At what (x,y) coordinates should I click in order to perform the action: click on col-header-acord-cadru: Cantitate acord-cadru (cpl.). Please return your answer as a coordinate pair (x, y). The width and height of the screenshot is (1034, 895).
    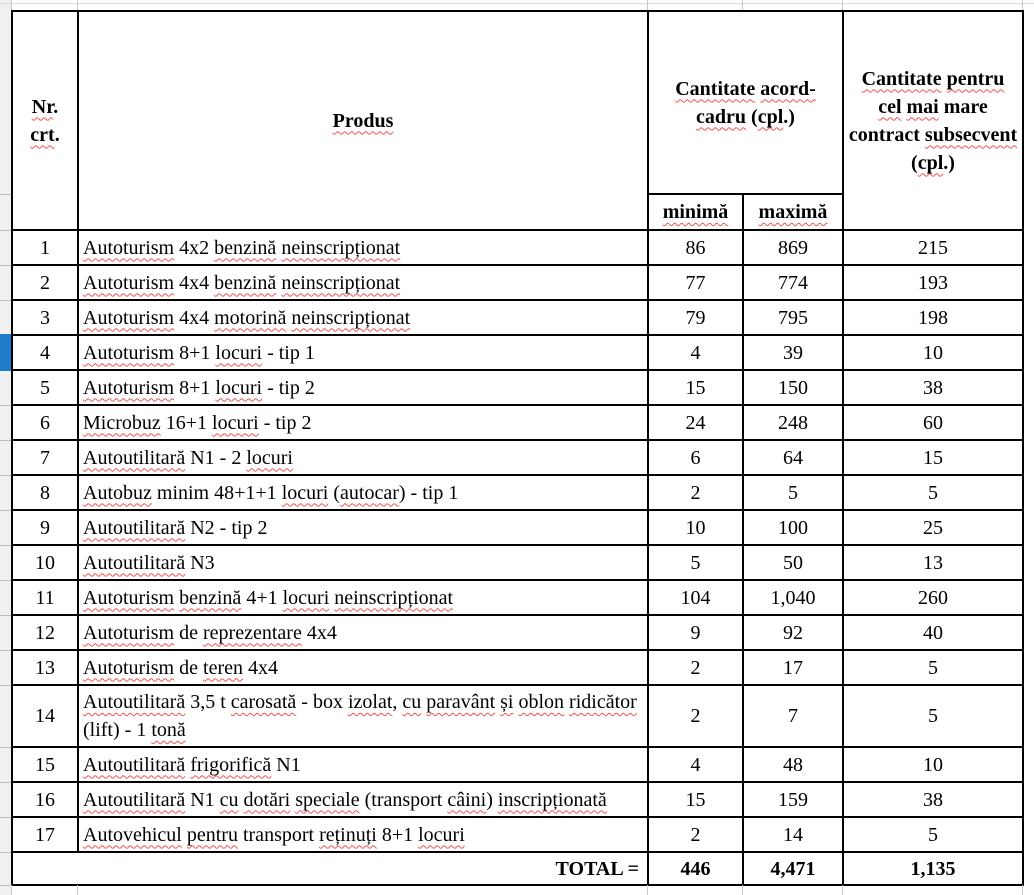
    Looking at the image, I should click on (745, 102).